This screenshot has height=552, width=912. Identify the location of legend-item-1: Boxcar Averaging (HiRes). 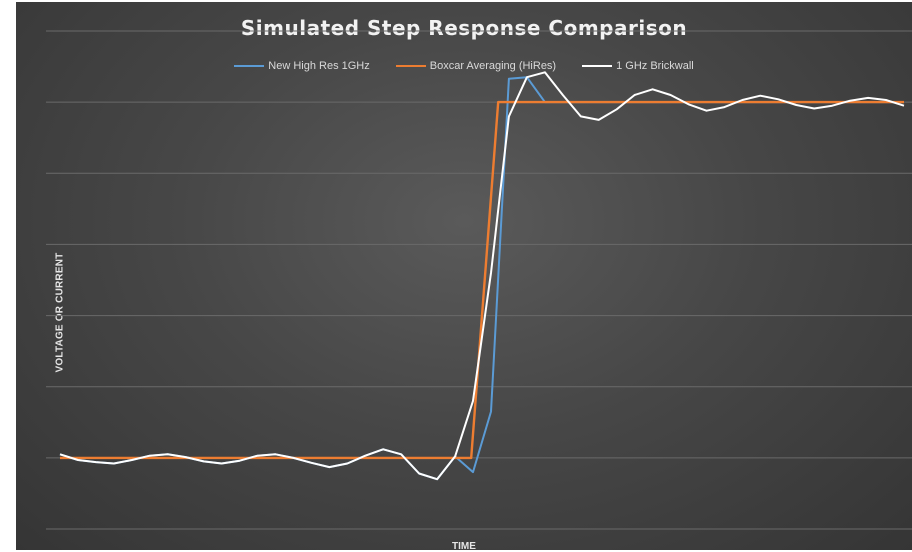
(476, 66).